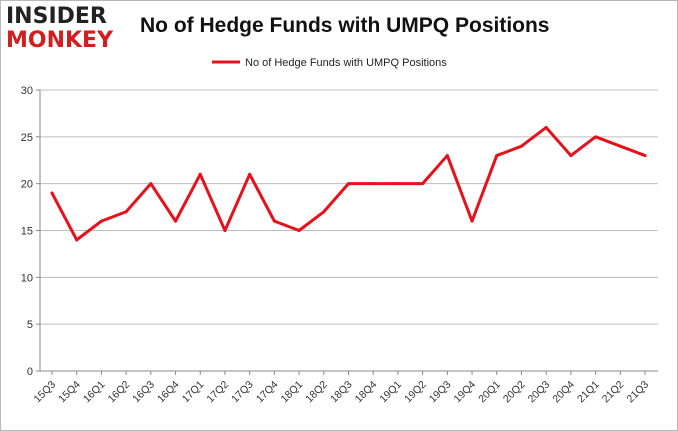  I want to click on legend-label: No of Hedge Funds with UMPQ Positions, so click(346, 63).